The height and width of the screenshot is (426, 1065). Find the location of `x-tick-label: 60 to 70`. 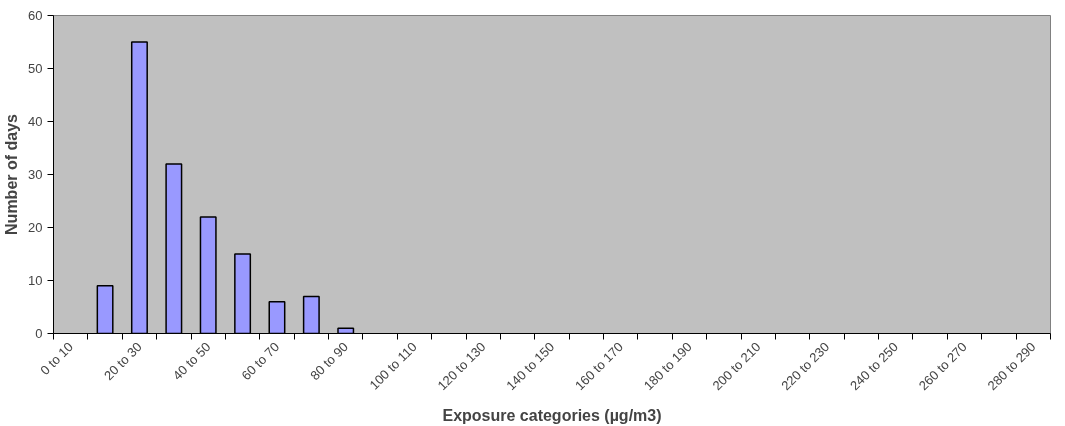

x-tick-label: 60 to 70 is located at coordinates (260, 361).